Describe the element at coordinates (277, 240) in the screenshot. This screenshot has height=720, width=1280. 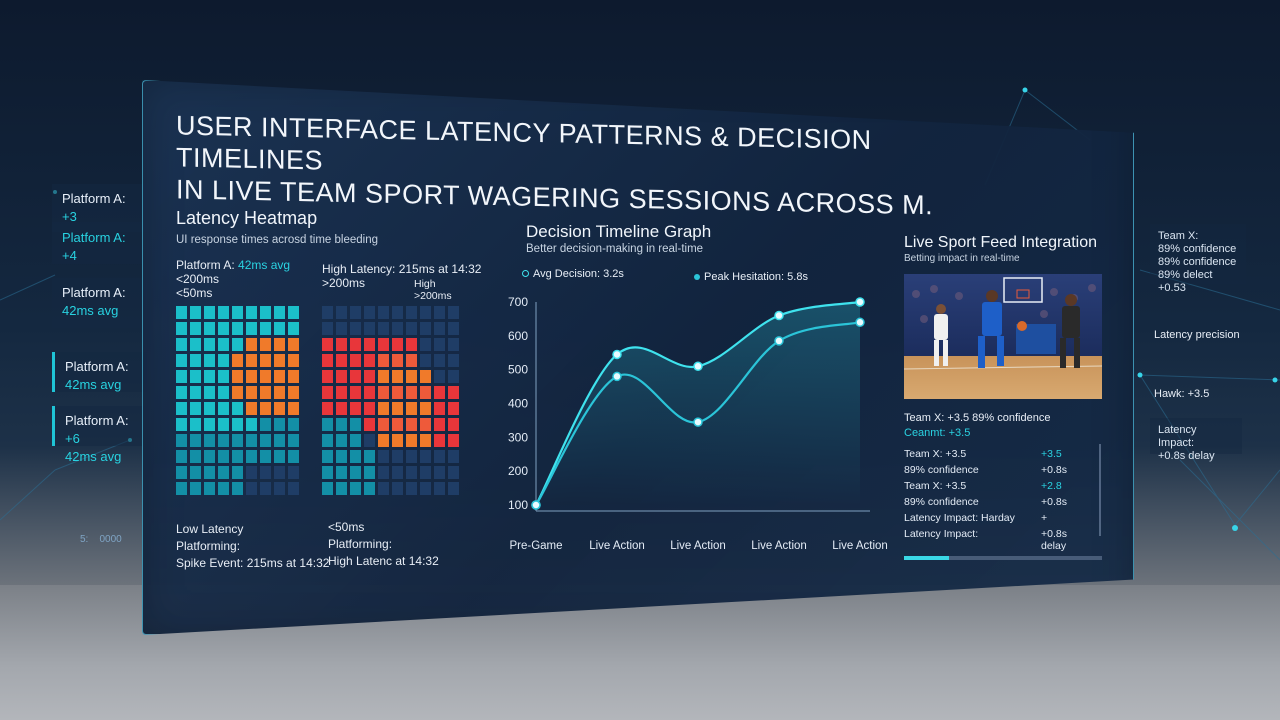
I see `heatmap-subtitle: UI response times acrosd time bleeding` at that location.